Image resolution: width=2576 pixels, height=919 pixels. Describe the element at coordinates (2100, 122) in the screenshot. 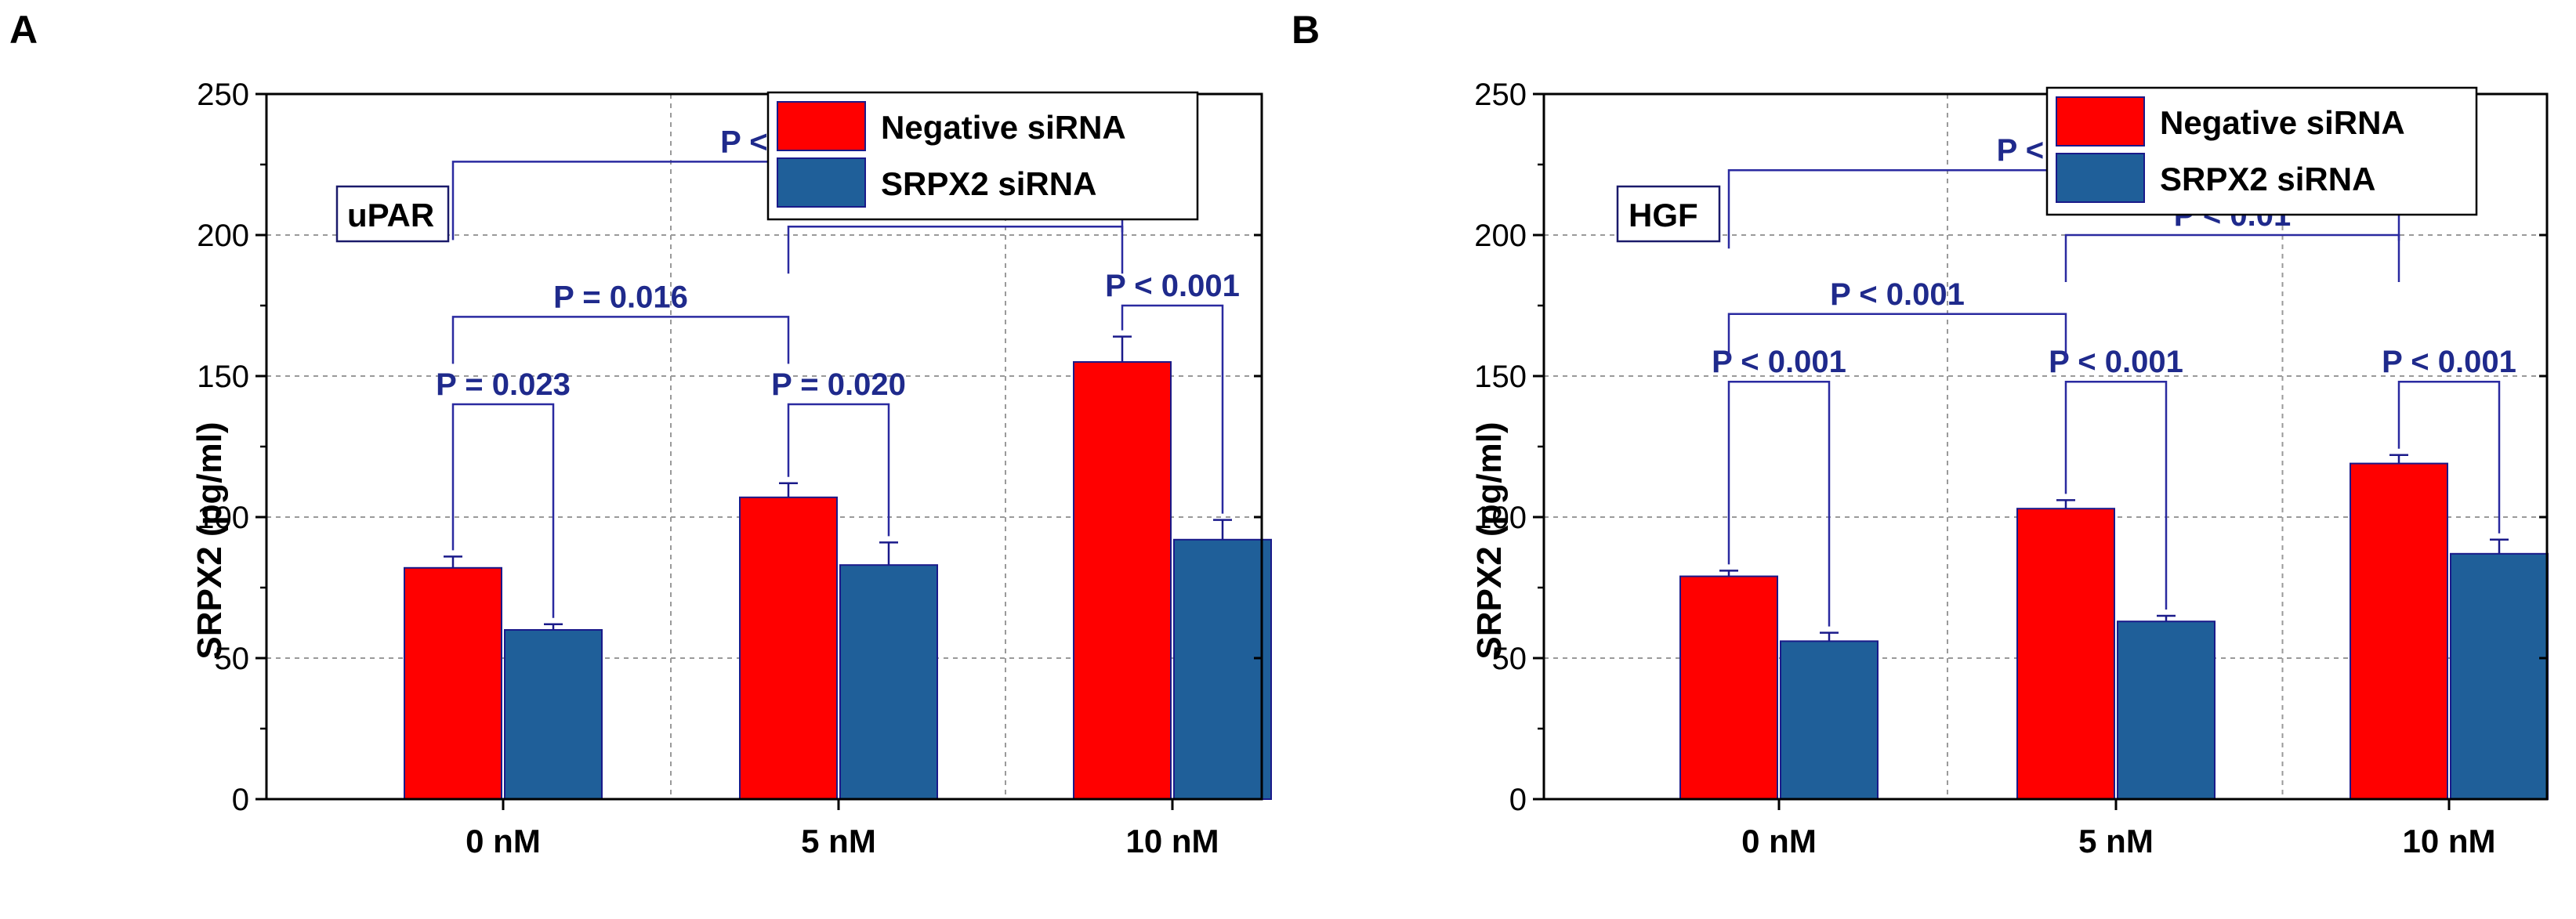

I see `legend-swatch-negative-b` at that location.